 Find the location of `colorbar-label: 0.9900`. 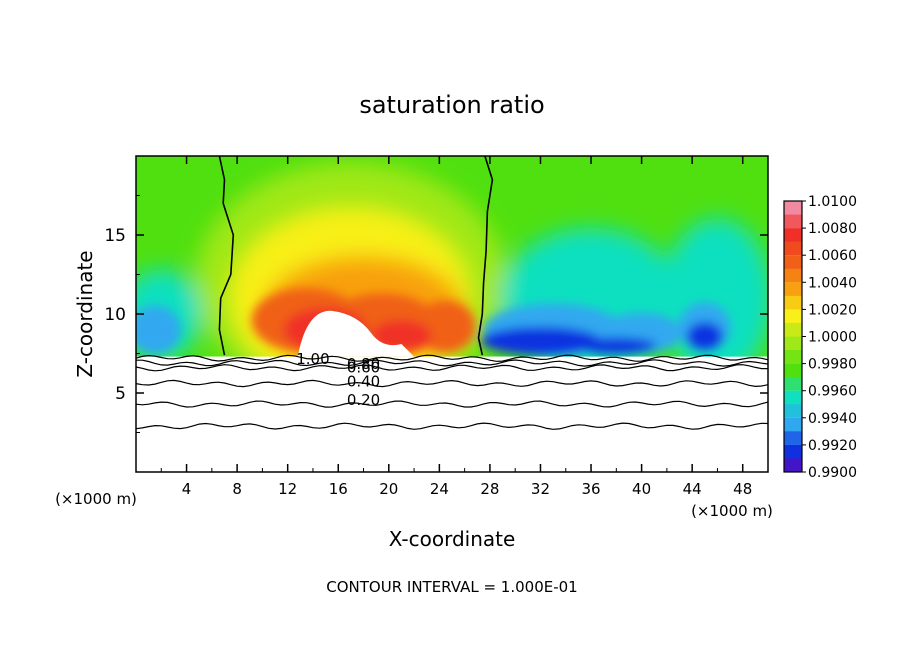

colorbar-label: 0.9900 is located at coordinates (832, 473).